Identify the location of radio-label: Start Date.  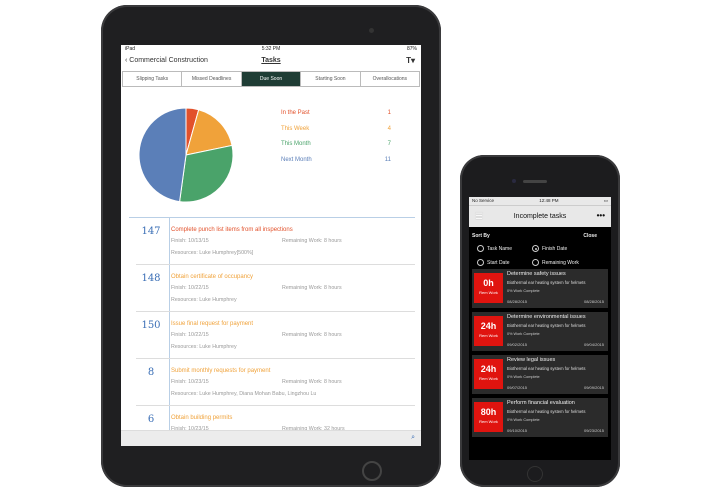
(498, 262).